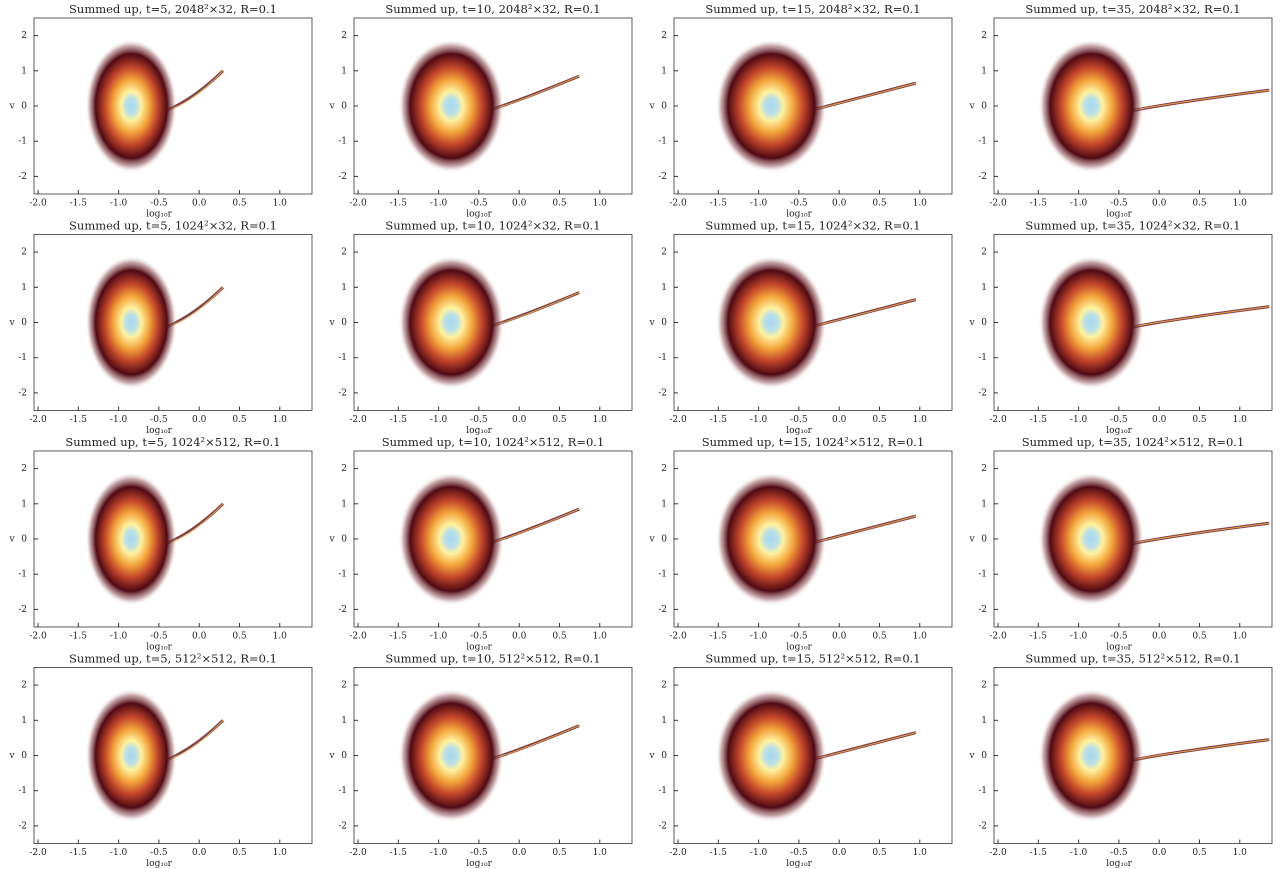 This screenshot has width=1280, height=869. I want to click on title: Summed up, t=10, 1024²×512, R=0.1, so click(493, 442).